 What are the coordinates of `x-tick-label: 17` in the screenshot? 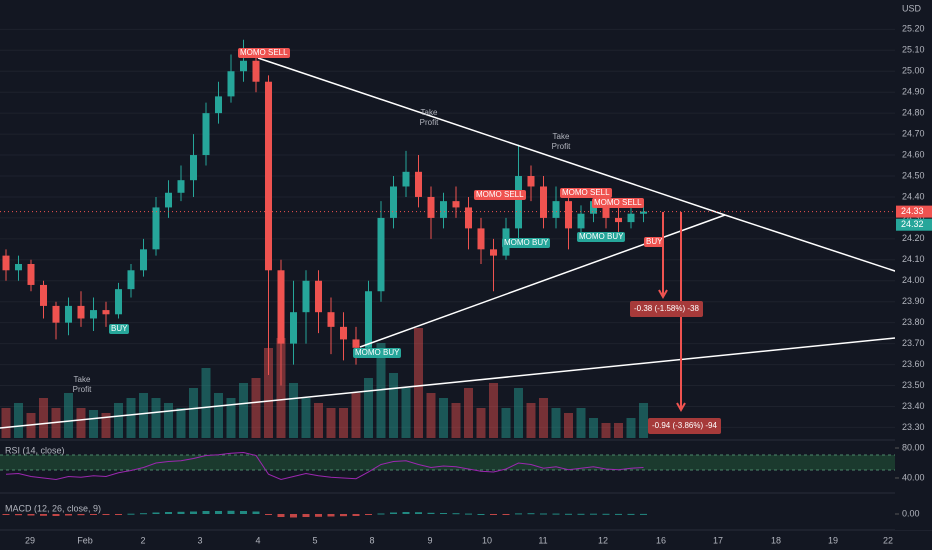 It's located at (718, 540).